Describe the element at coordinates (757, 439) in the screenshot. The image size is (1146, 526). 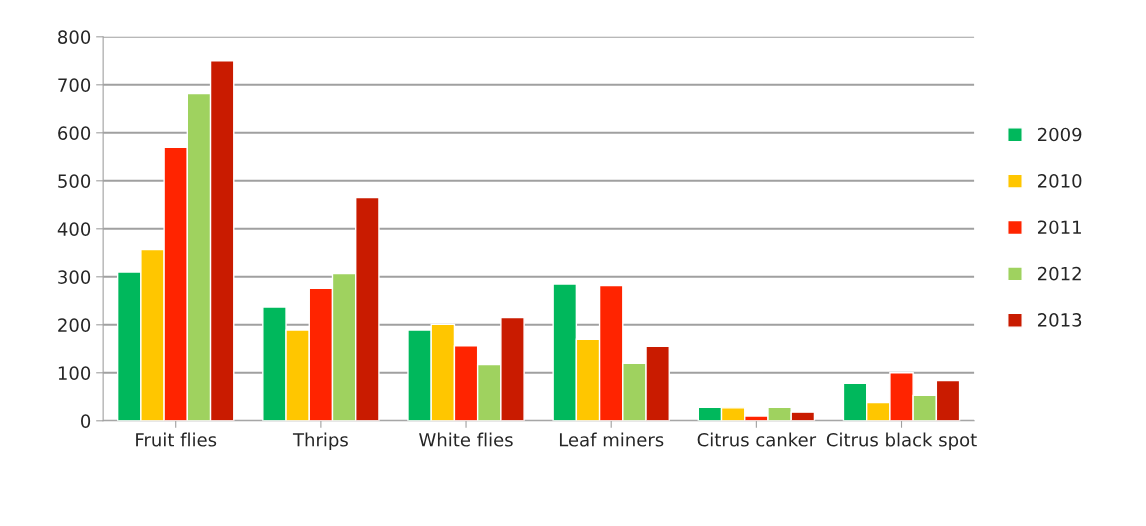
I see `x-tick-label: Citrus canker` at that location.